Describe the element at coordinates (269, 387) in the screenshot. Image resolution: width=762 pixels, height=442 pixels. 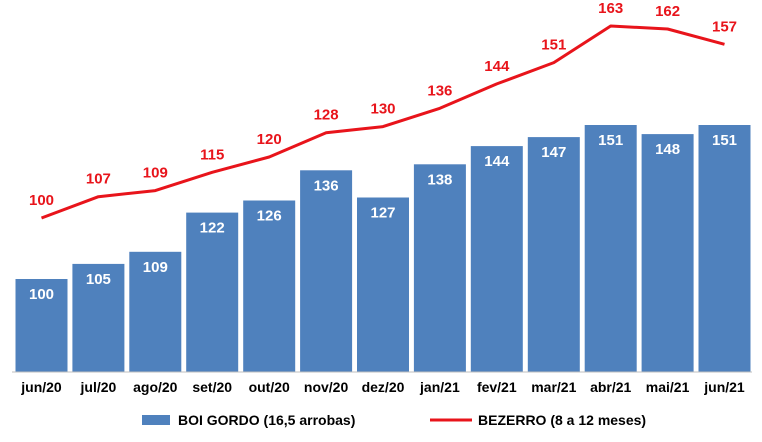
I see `x-tick-label: out/20` at that location.